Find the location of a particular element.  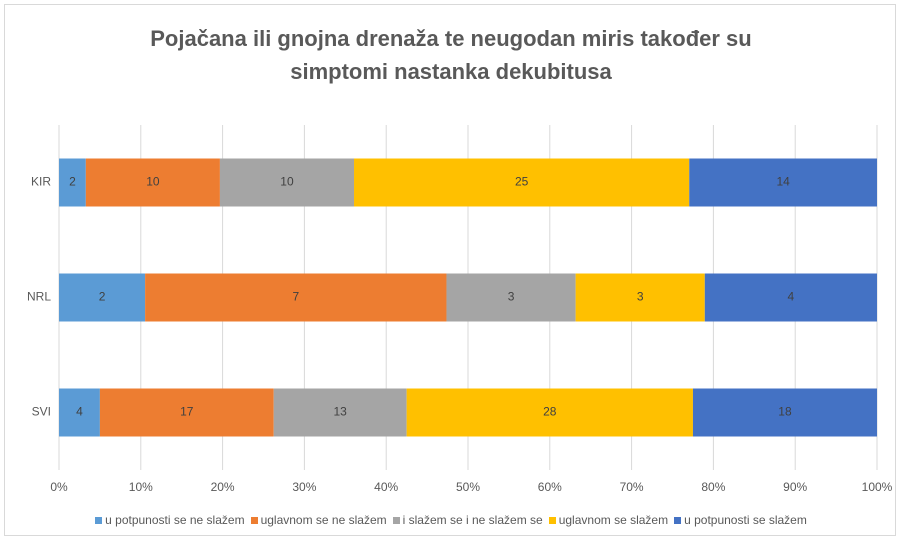

data-label: 14 is located at coordinates (783, 182).